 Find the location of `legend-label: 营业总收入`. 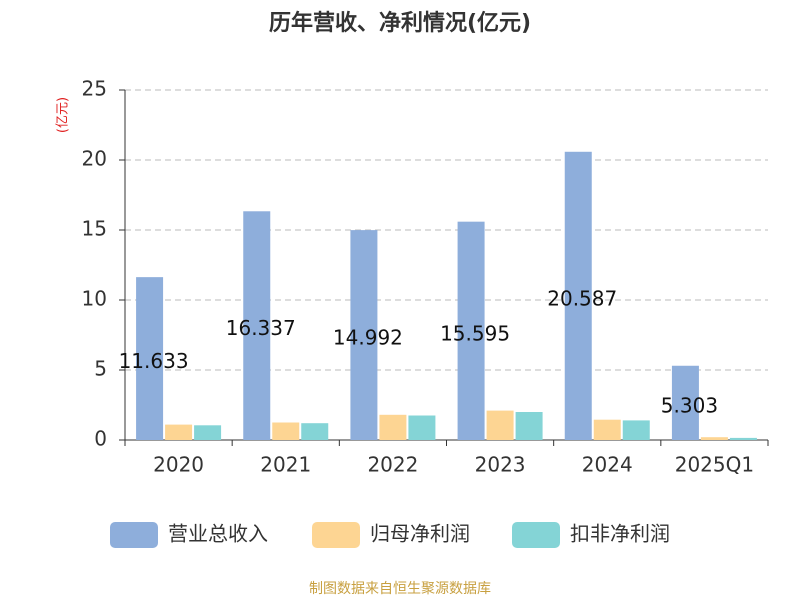

legend-label: 营业总收入 is located at coordinates (218, 534).